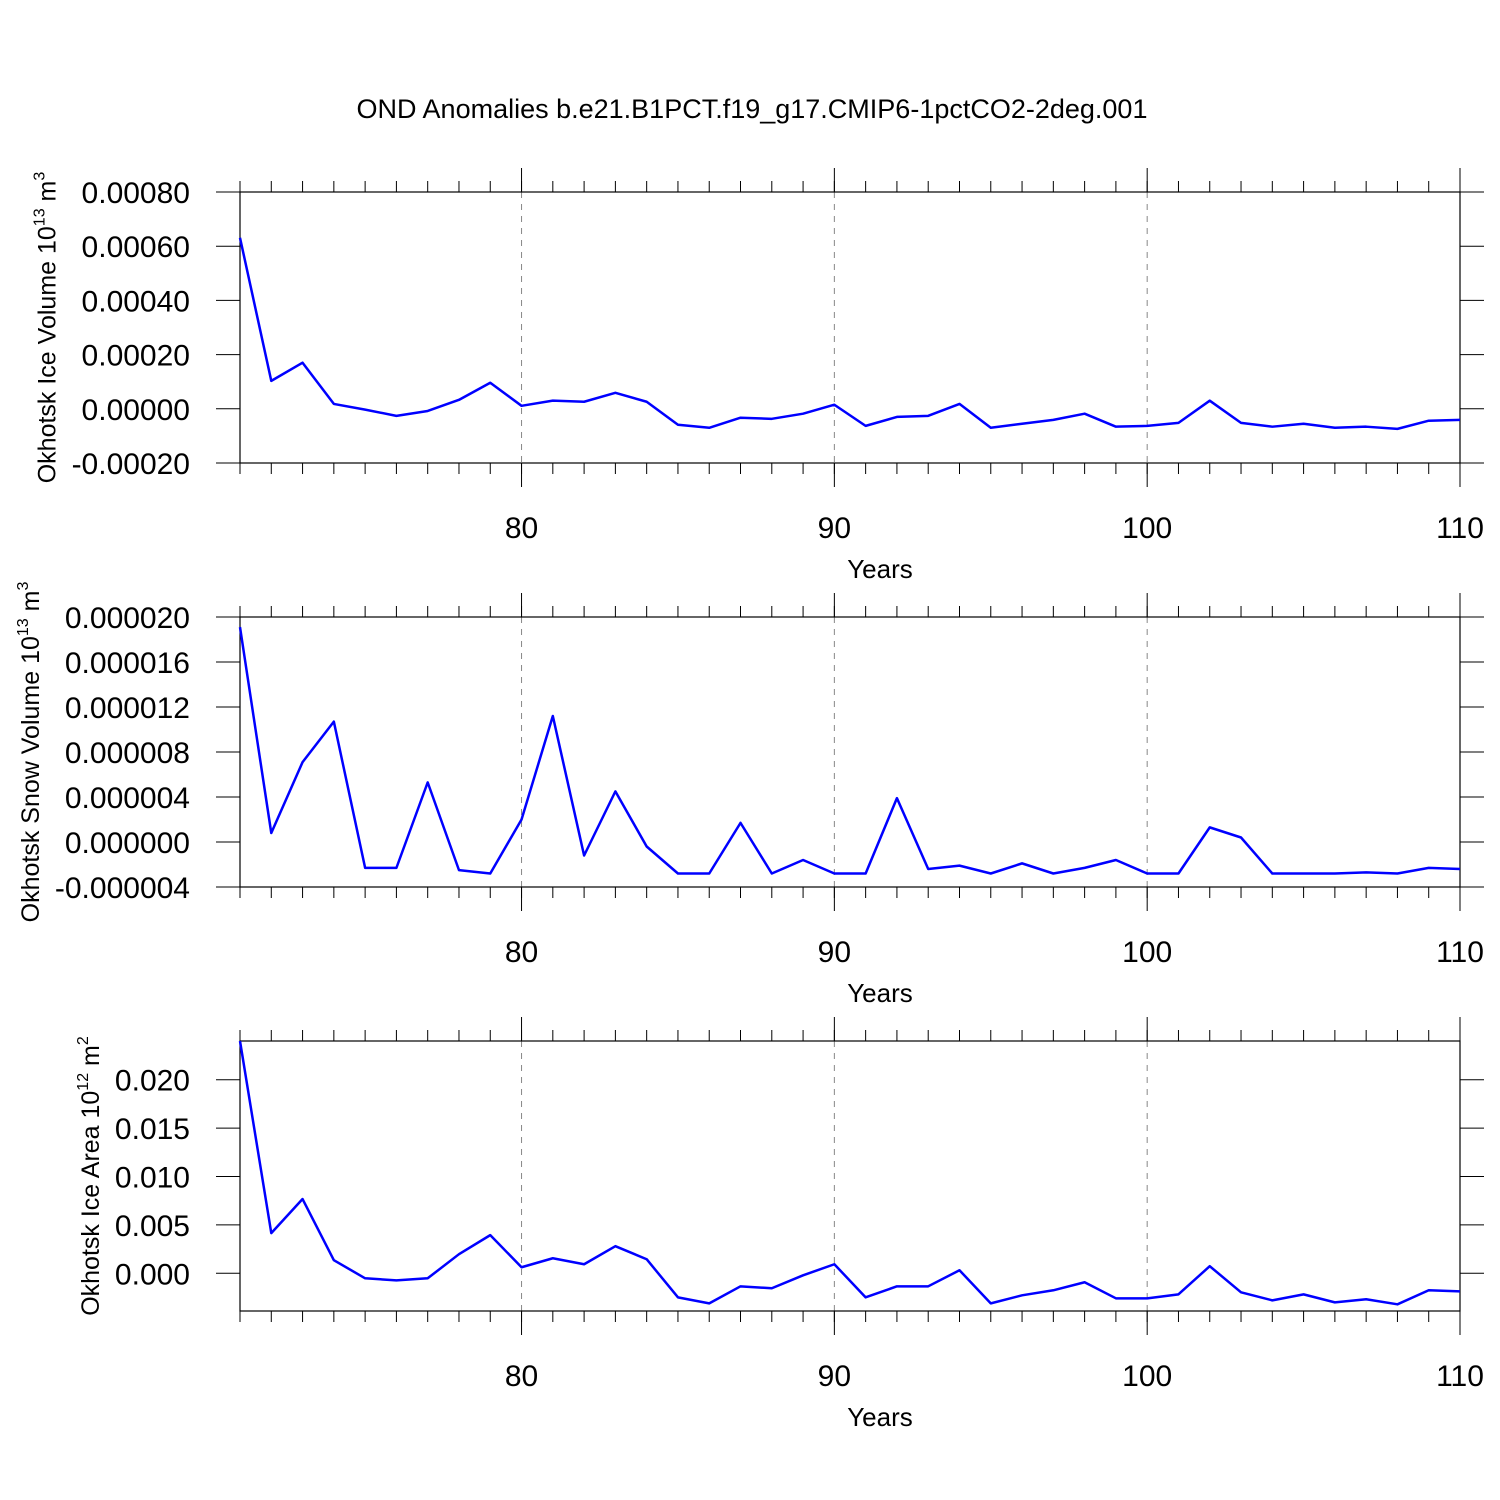  Describe the element at coordinates (136, 356) in the screenshot. I see `y-tick-label: 0.00020` at that location.